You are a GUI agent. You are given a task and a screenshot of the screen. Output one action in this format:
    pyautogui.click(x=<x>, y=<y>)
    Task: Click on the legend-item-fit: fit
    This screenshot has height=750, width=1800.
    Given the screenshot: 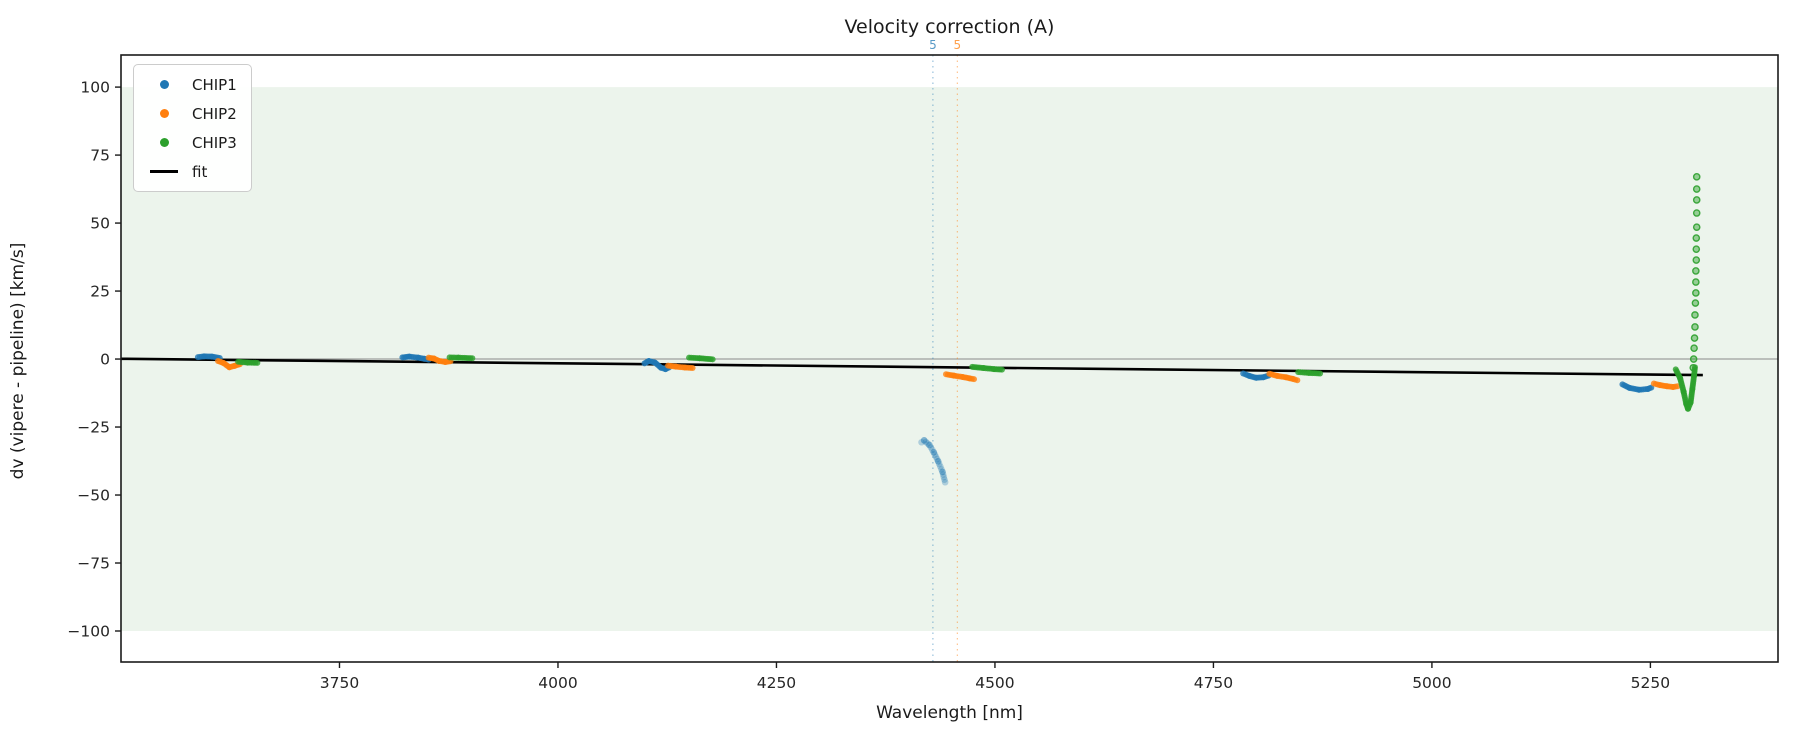 What is the action you would take?
    pyautogui.click(x=190, y=171)
    